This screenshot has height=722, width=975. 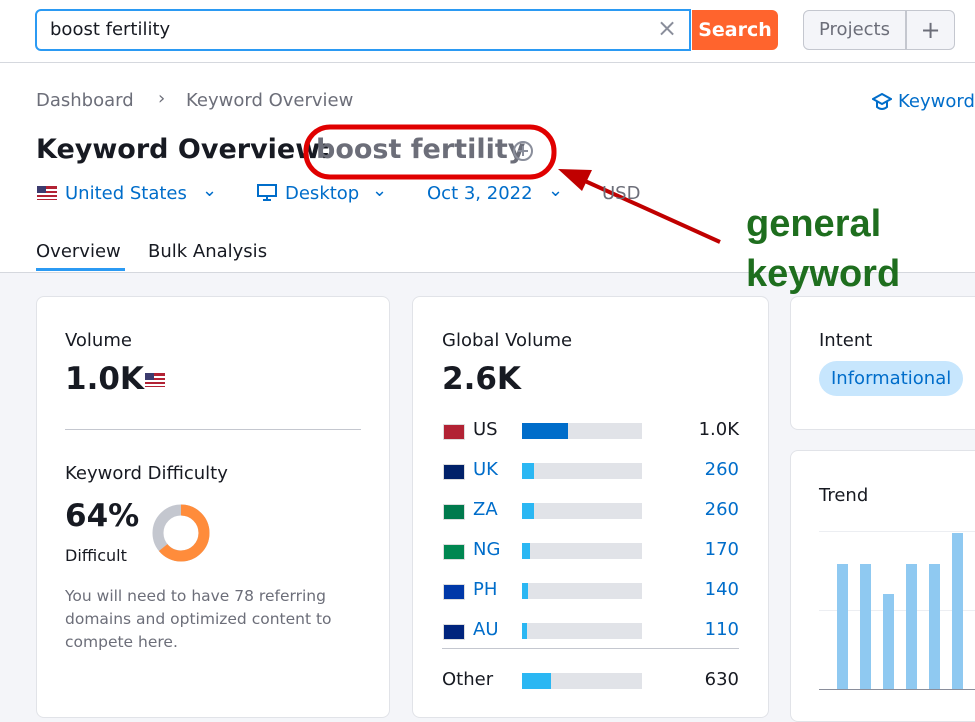 What do you see at coordinates (487, 549) in the screenshot?
I see `country-name: NG` at bounding box center [487, 549].